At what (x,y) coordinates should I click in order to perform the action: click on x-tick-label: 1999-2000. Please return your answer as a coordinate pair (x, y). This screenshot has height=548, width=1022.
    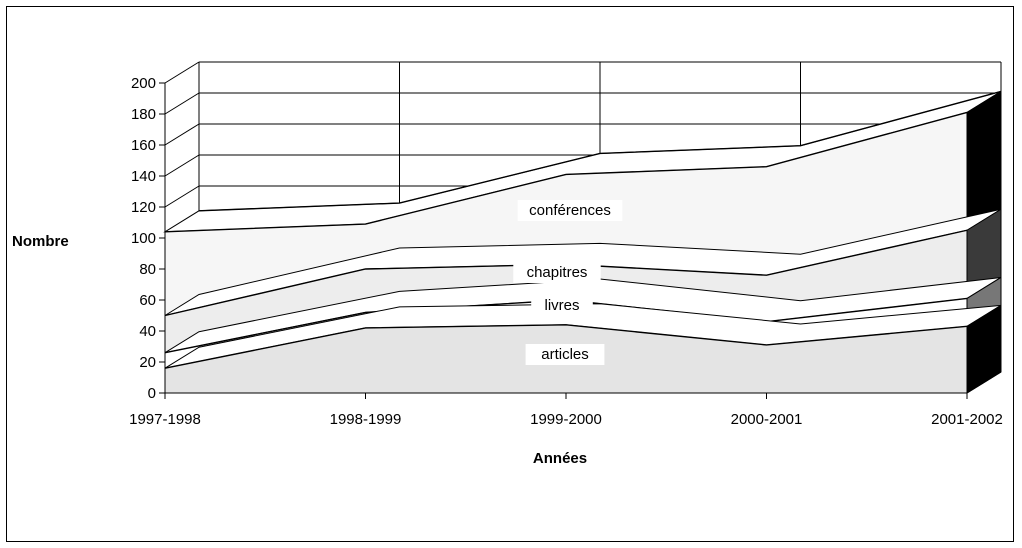
    Looking at the image, I should click on (566, 419).